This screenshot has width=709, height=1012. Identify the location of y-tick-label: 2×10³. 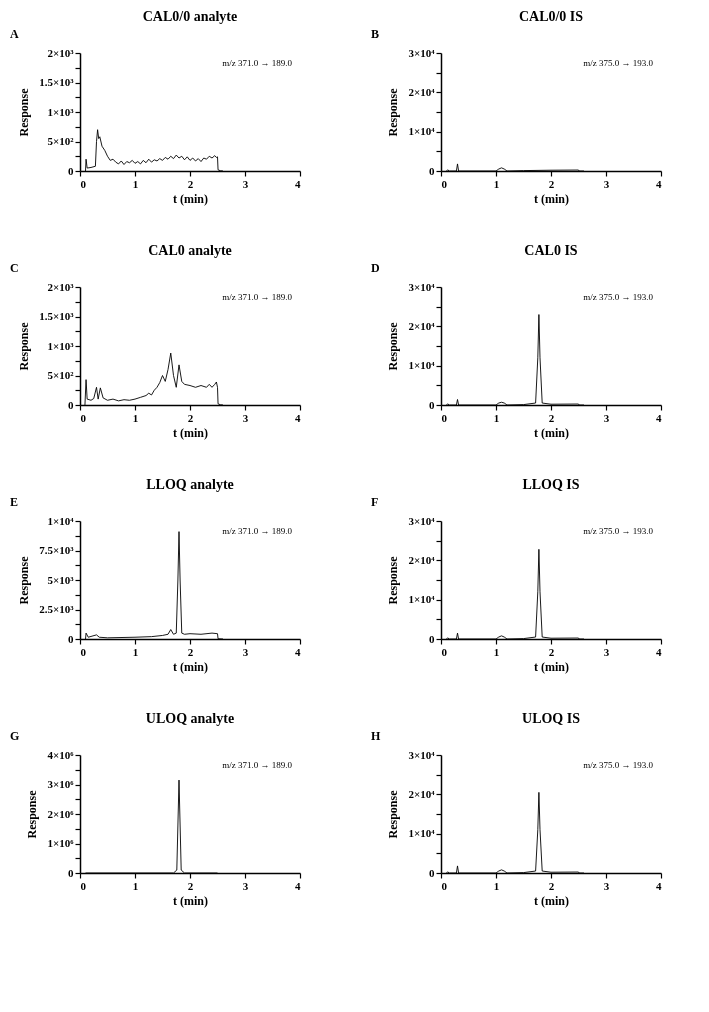
(61, 286).